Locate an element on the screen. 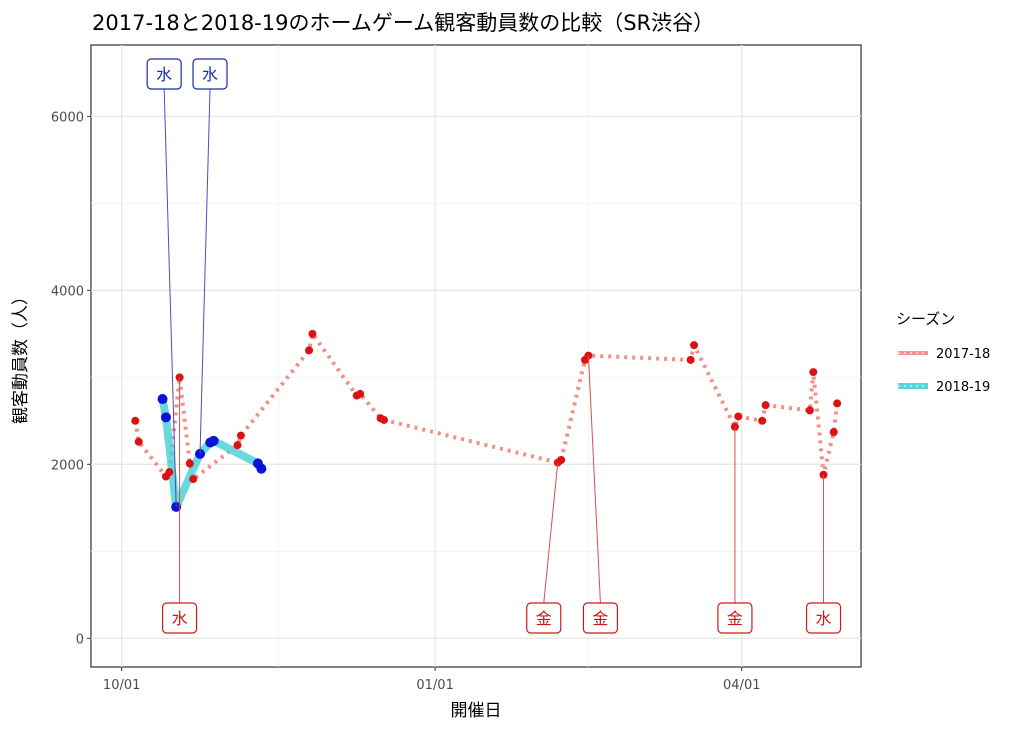 The height and width of the screenshot is (731, 1024). legend-label: 2018-19 is located at coordinates (963, 387).